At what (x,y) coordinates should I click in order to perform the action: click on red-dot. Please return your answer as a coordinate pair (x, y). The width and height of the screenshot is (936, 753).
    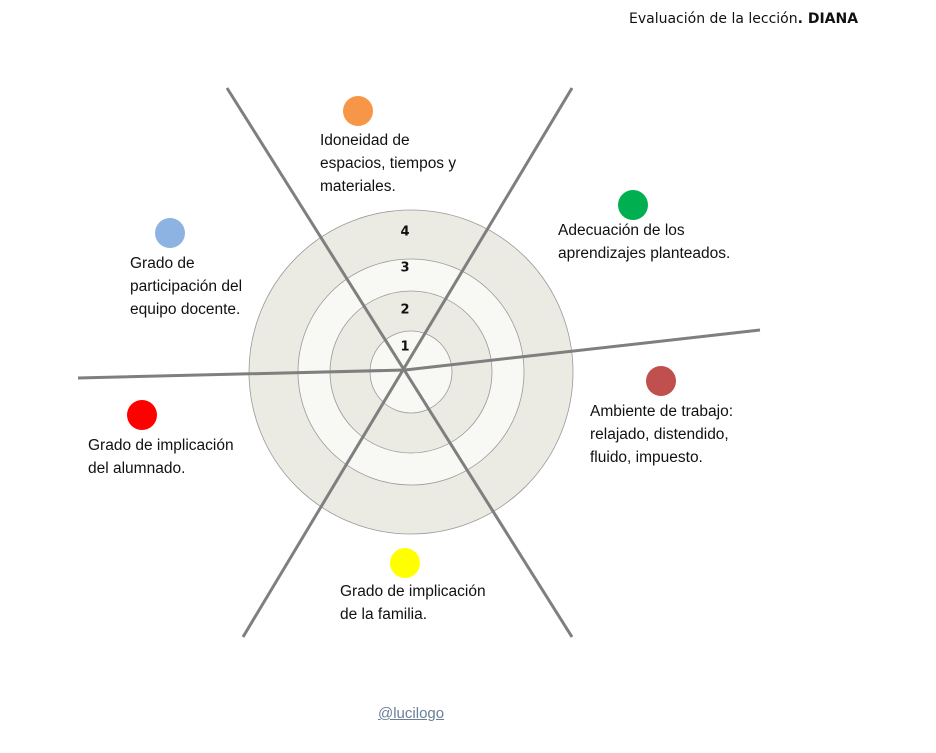
    Looking at the image, I should click on (142, 415).